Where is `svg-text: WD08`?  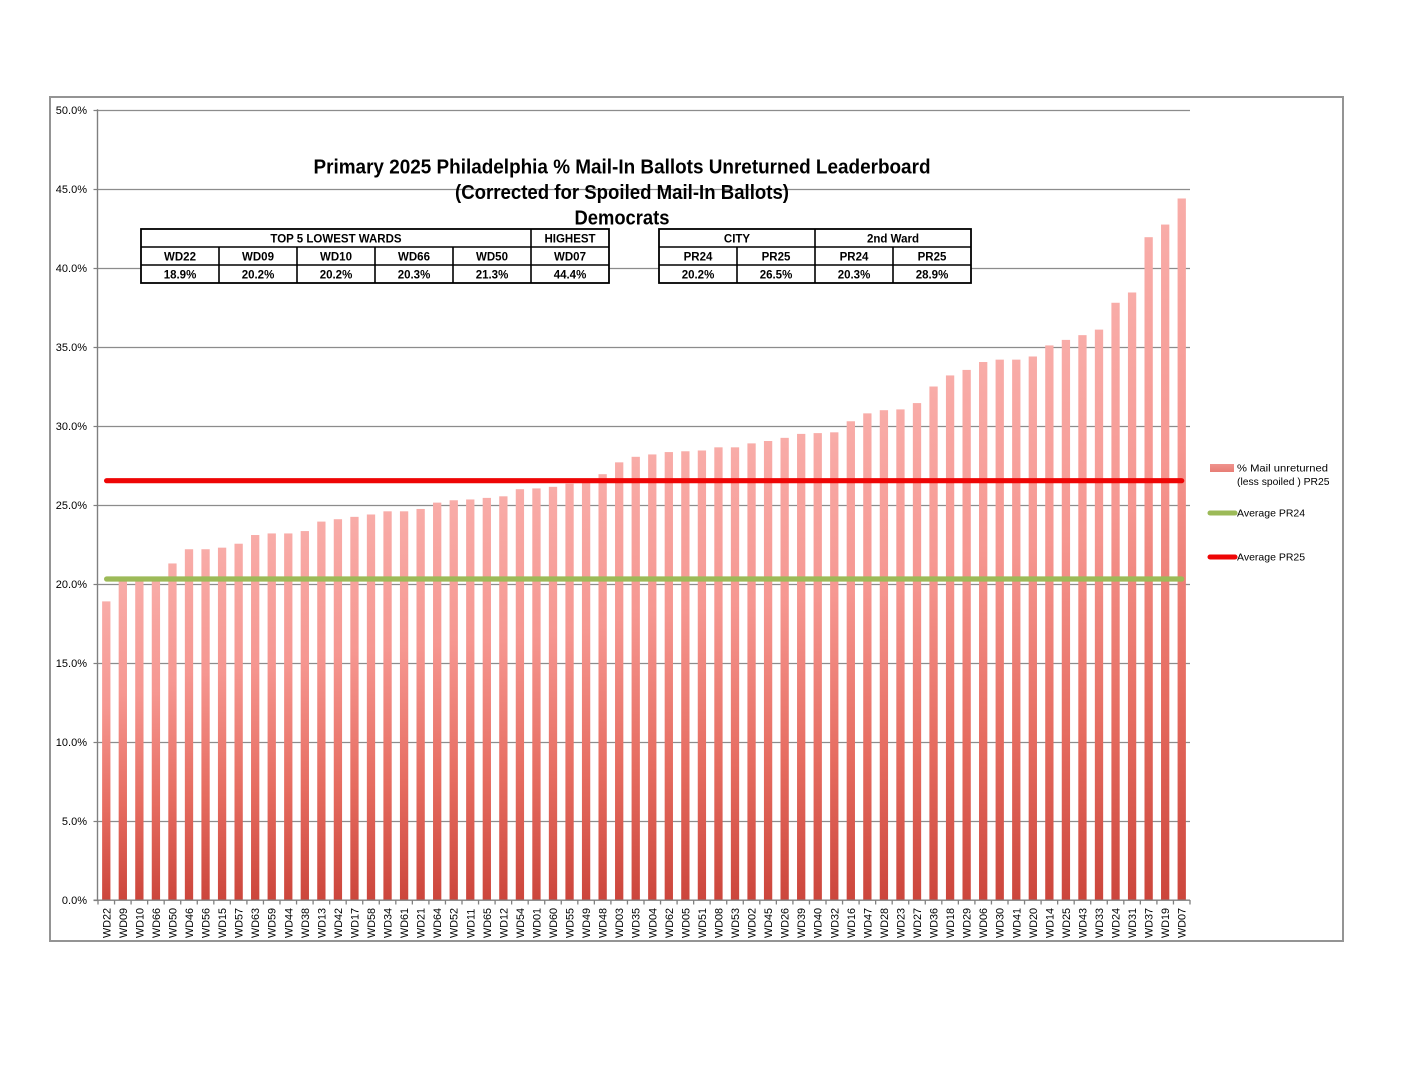
svg-text: WD08 is located at coordinates (719, 923).